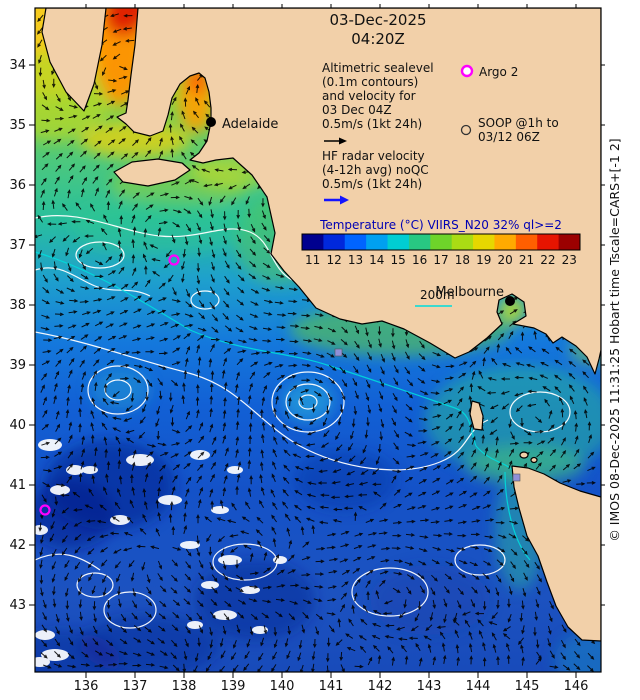 The width and height of the screenshot is (640, 700). I want to click on legend-hf-line1: HF radar velocity, so click(373, 156).